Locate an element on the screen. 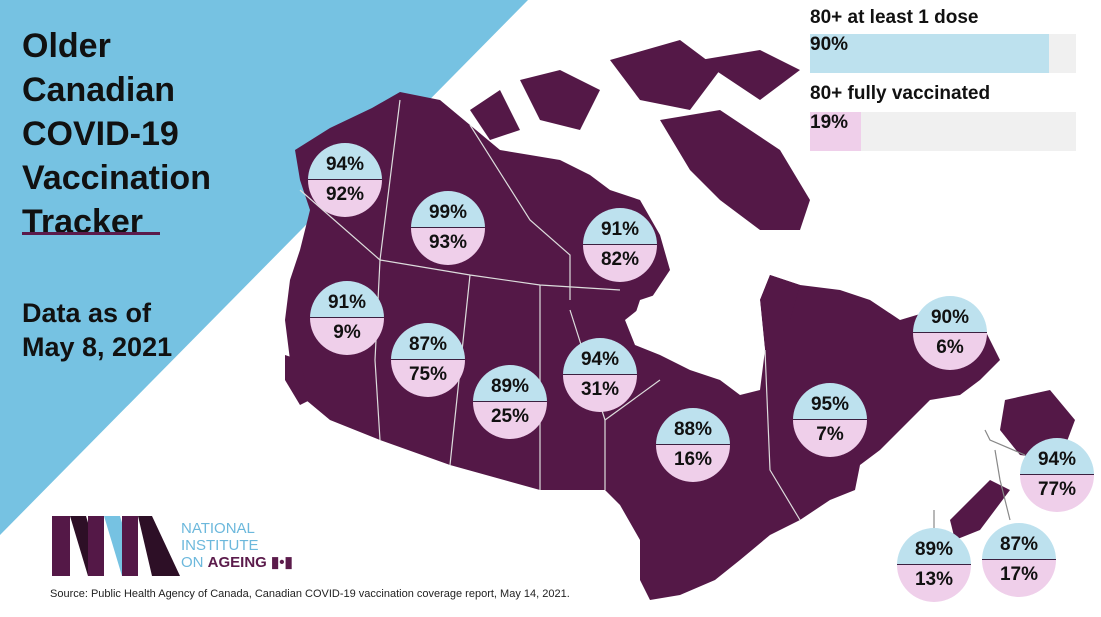  title-strikethrough is located at coordinates (91, 233).